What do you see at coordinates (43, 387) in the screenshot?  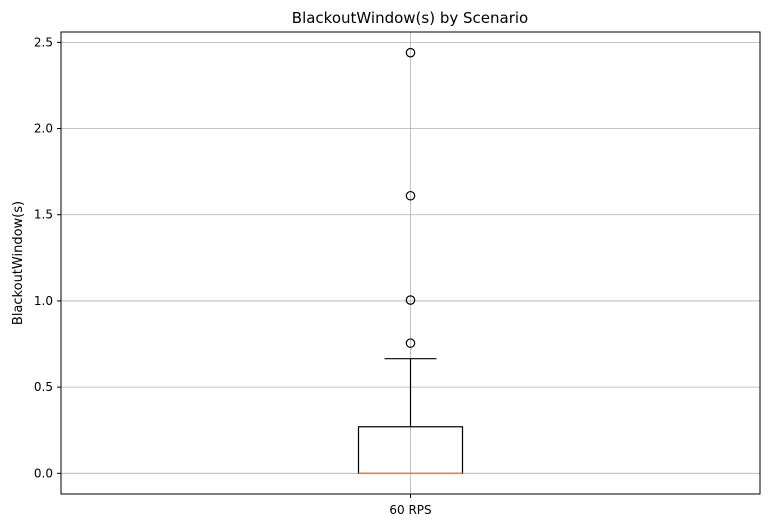 I see `y-tick-label: 0.5` at bounding box center [43, 387].